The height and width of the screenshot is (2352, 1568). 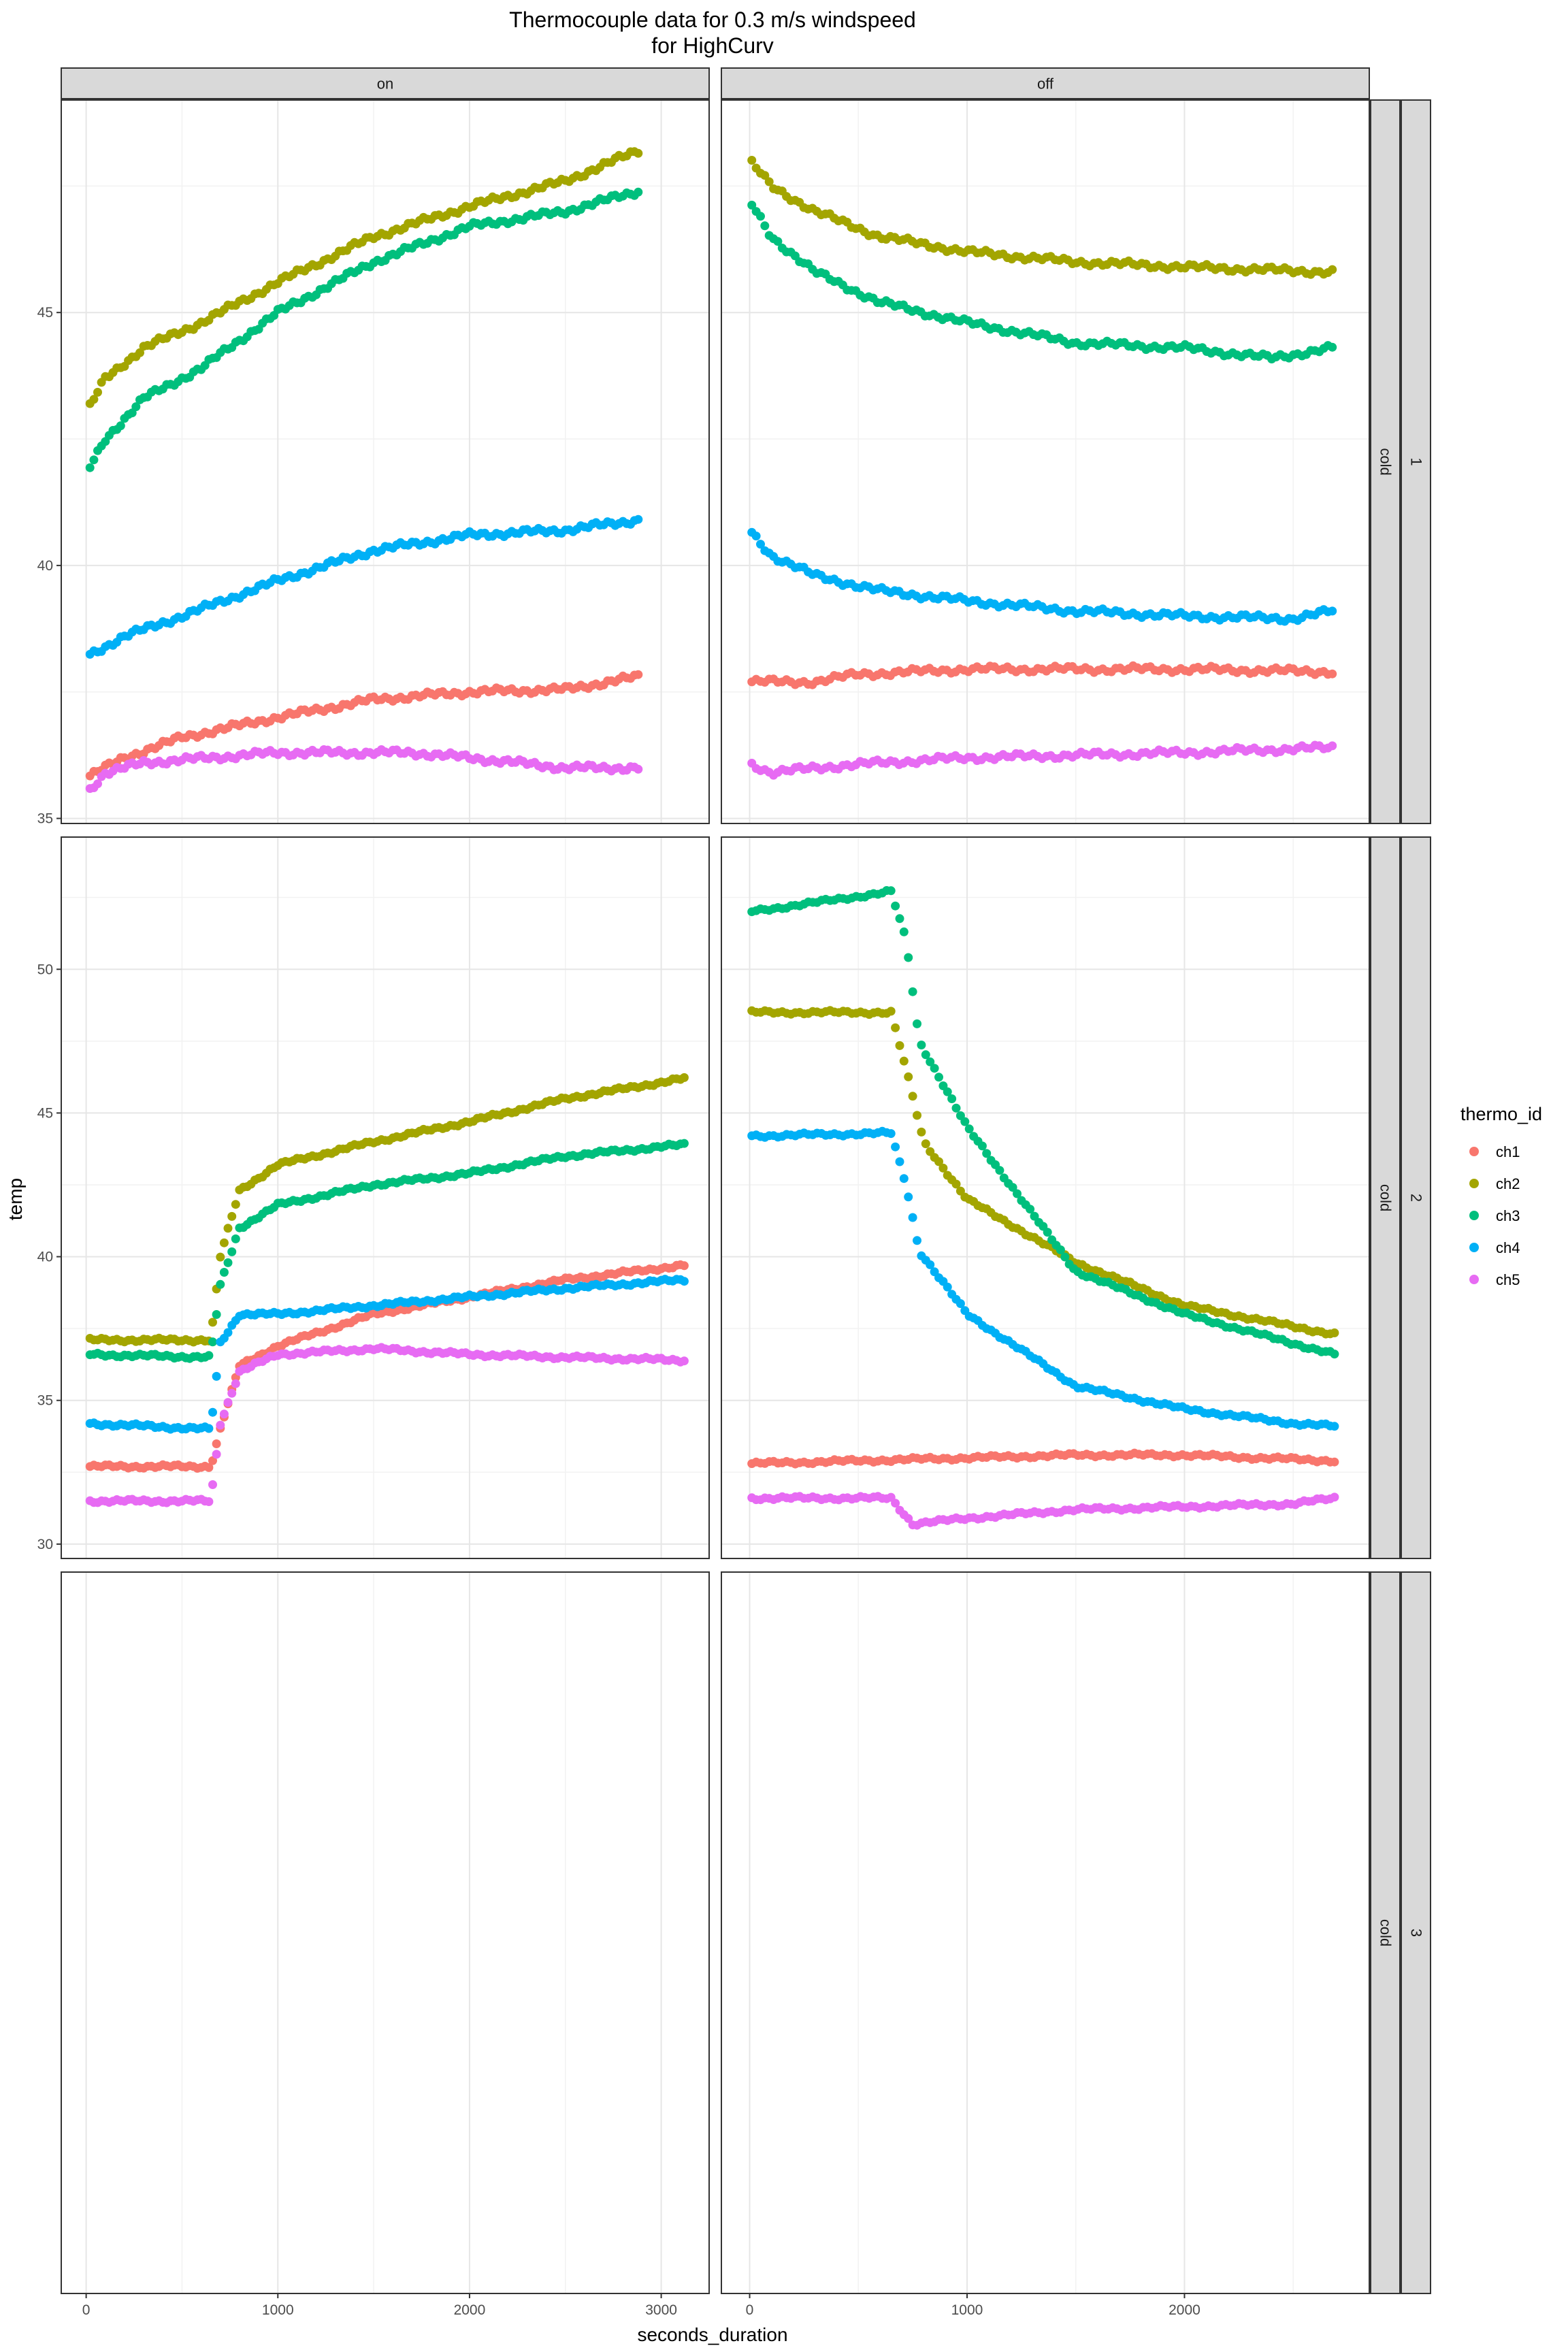 I want to click on y-tick-label-row1: 45, so click(x=45, y=313).